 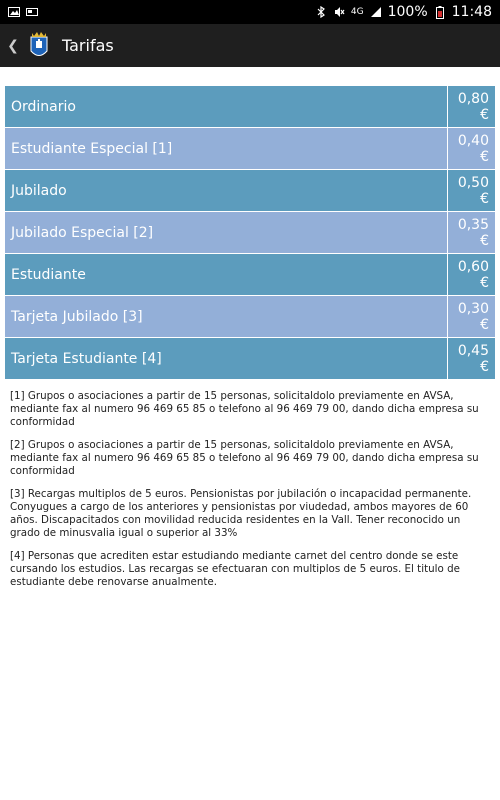 I want to click on battery-icon, so click(x=440, y=12).